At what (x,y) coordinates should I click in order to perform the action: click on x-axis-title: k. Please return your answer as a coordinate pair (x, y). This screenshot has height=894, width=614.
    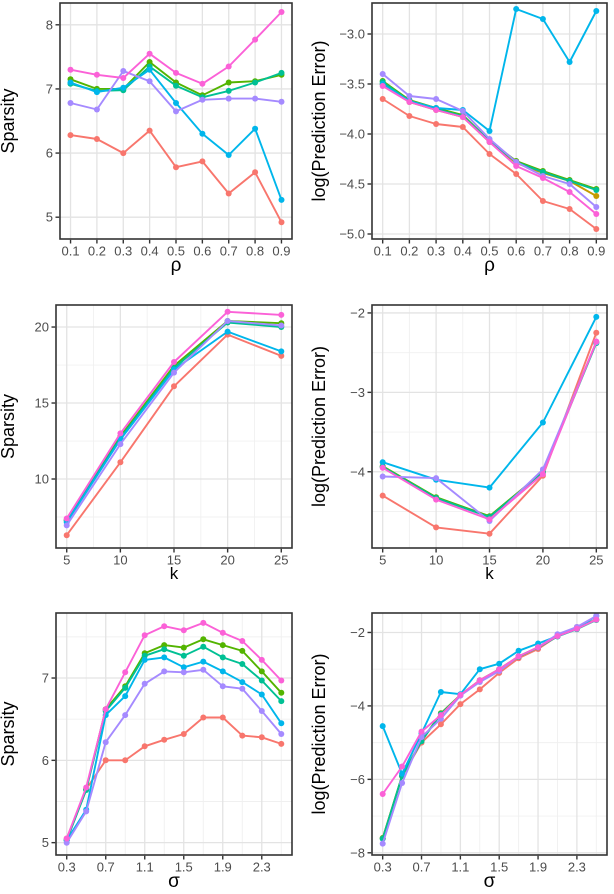
    Looking at the image, I should click on (174, 573).